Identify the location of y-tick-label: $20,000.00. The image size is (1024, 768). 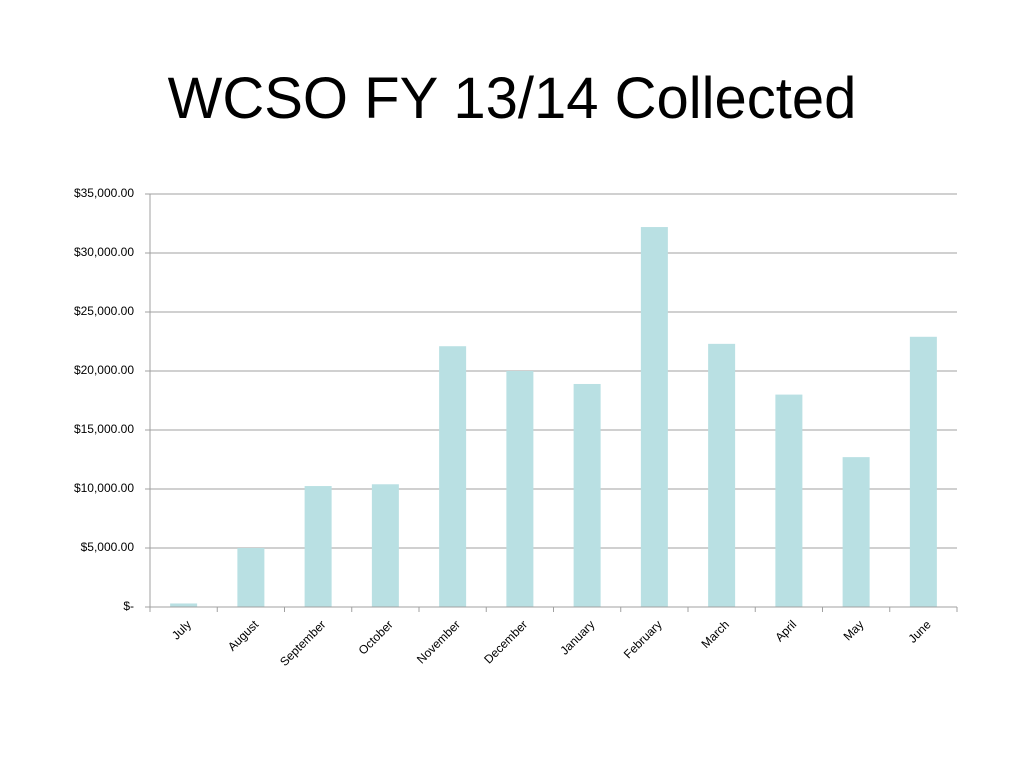
(104, 370).